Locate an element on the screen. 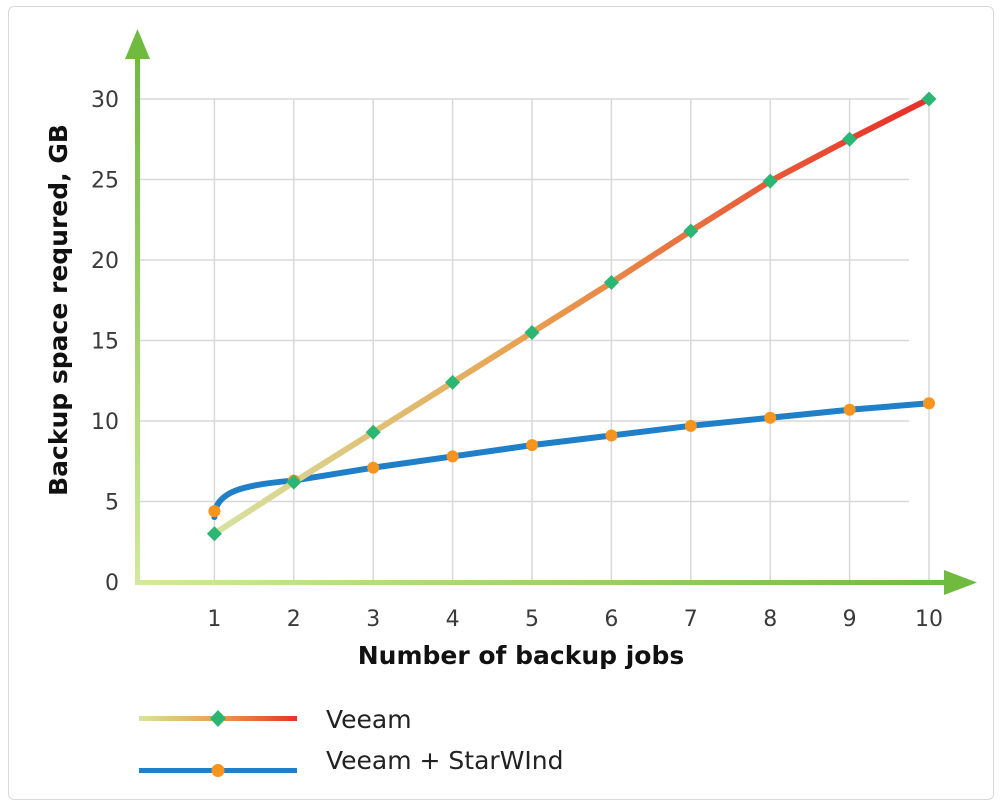 This screenshot has height=807, width=1008. x-axis-line is located at coordinates (542, 582).